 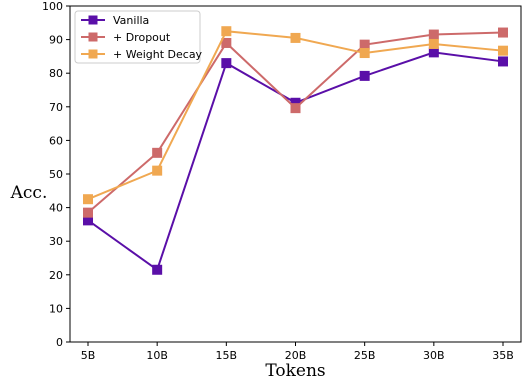 I want to click on x-axis: 5B 10B 15B 20B 25B 30B 35B, so click(x=297, y=352).